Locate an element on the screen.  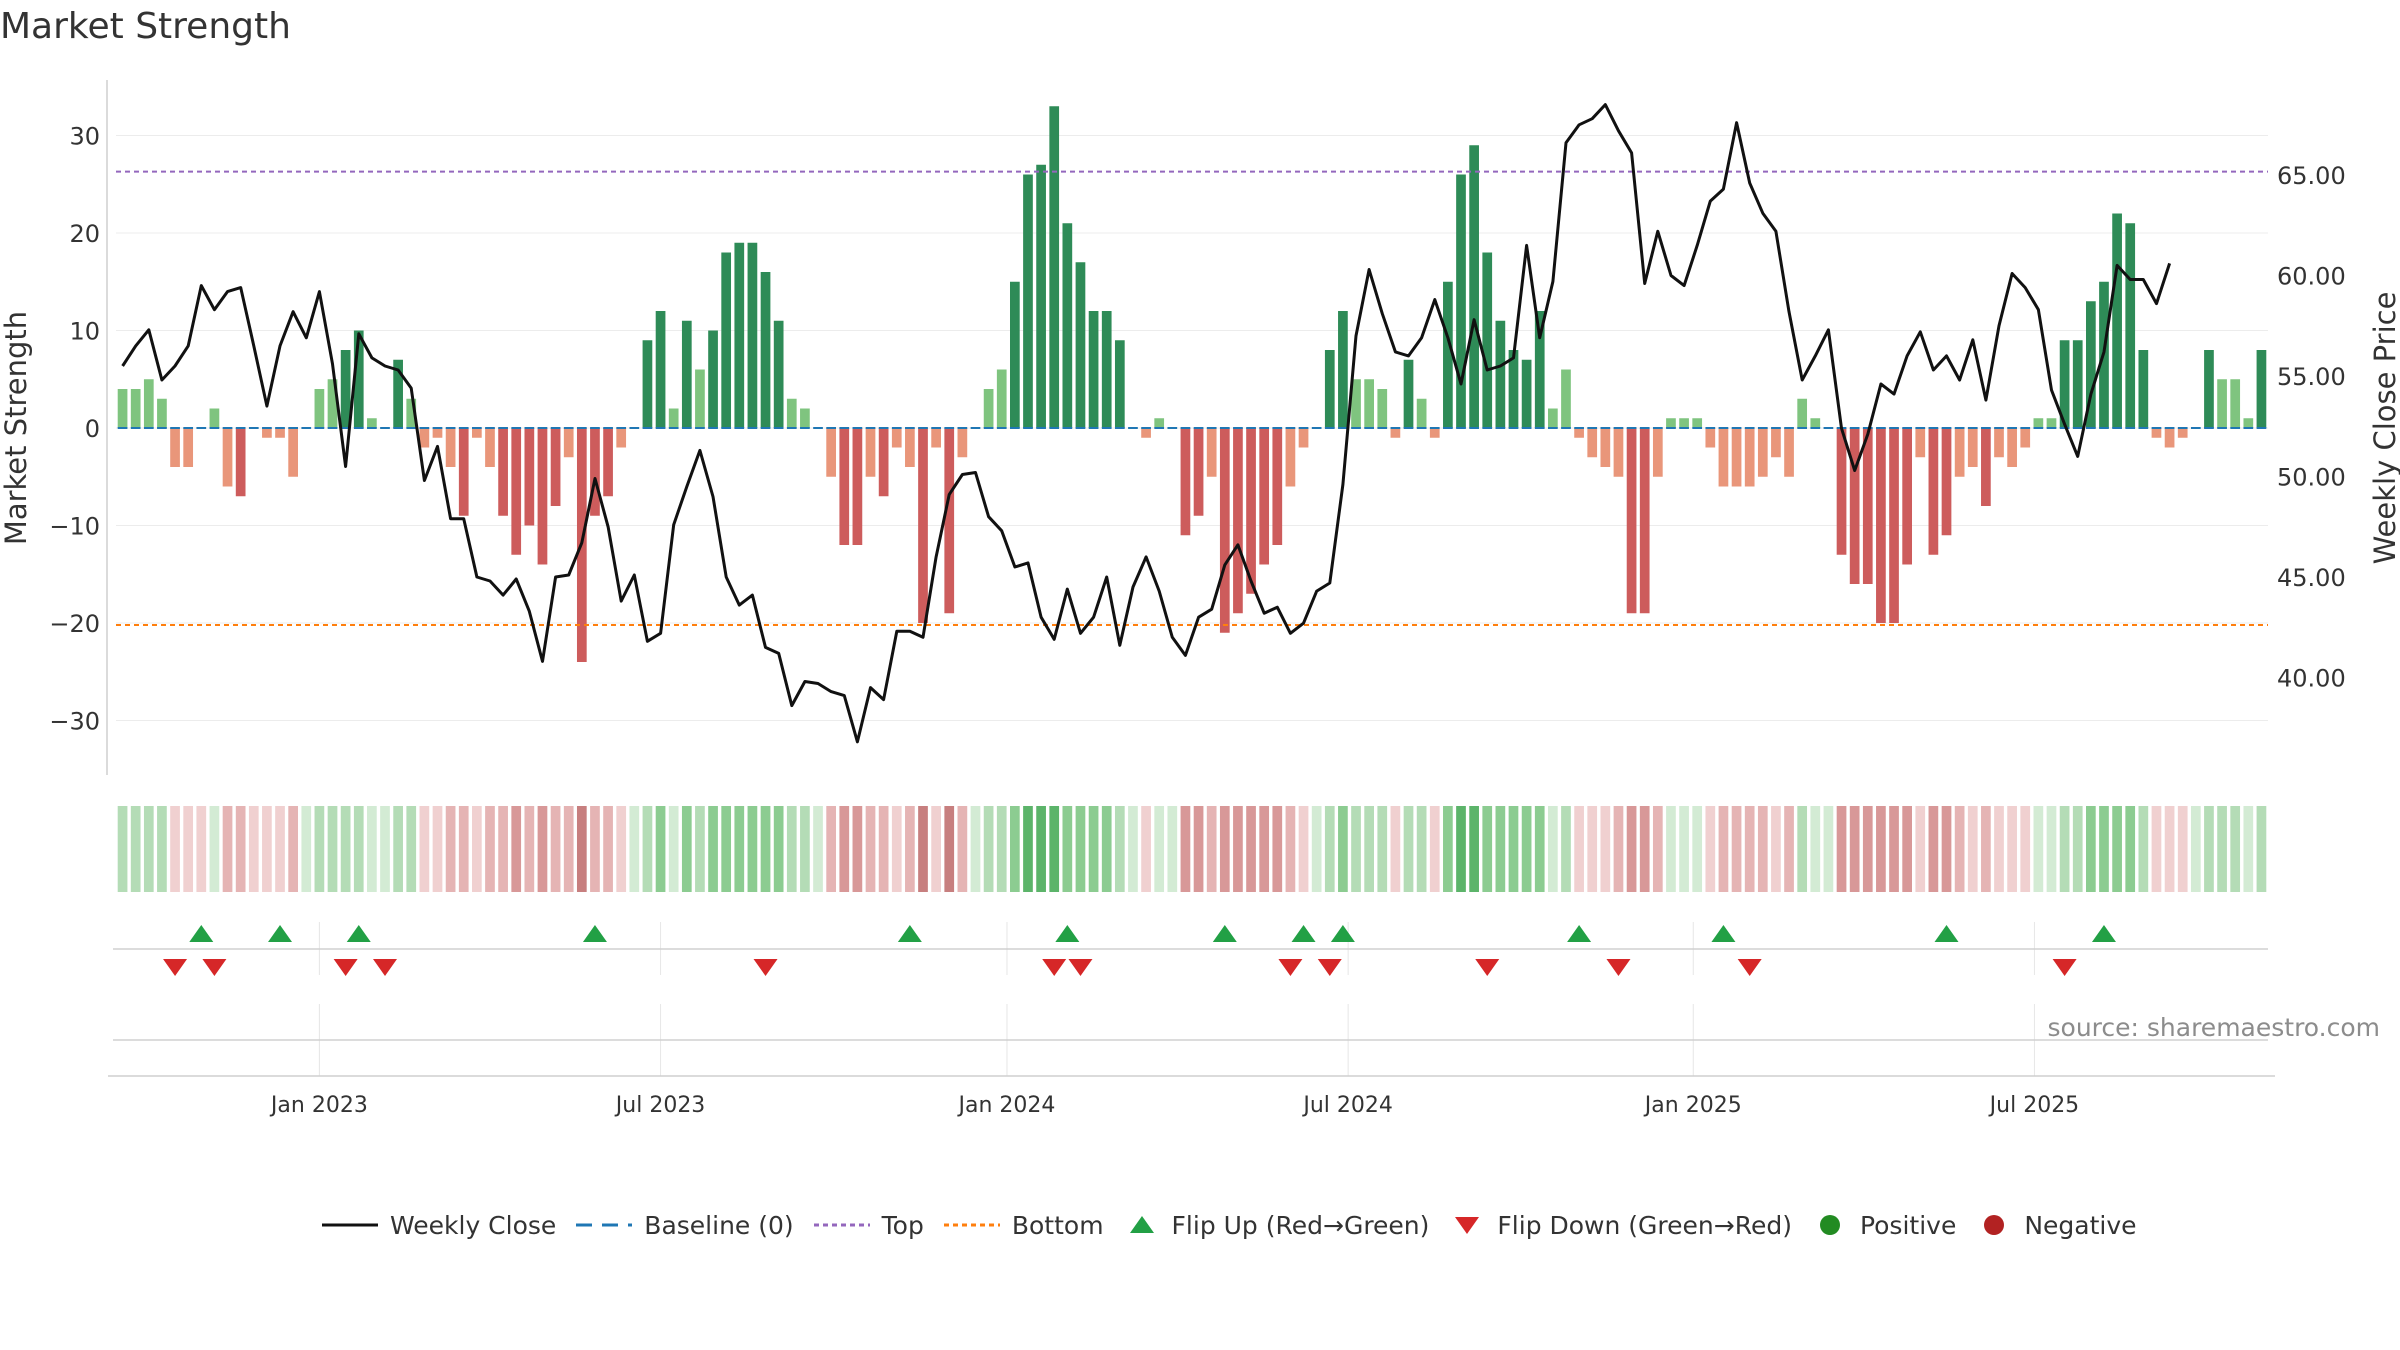
red-dot-icon is located at coordinates (1994, 1225).